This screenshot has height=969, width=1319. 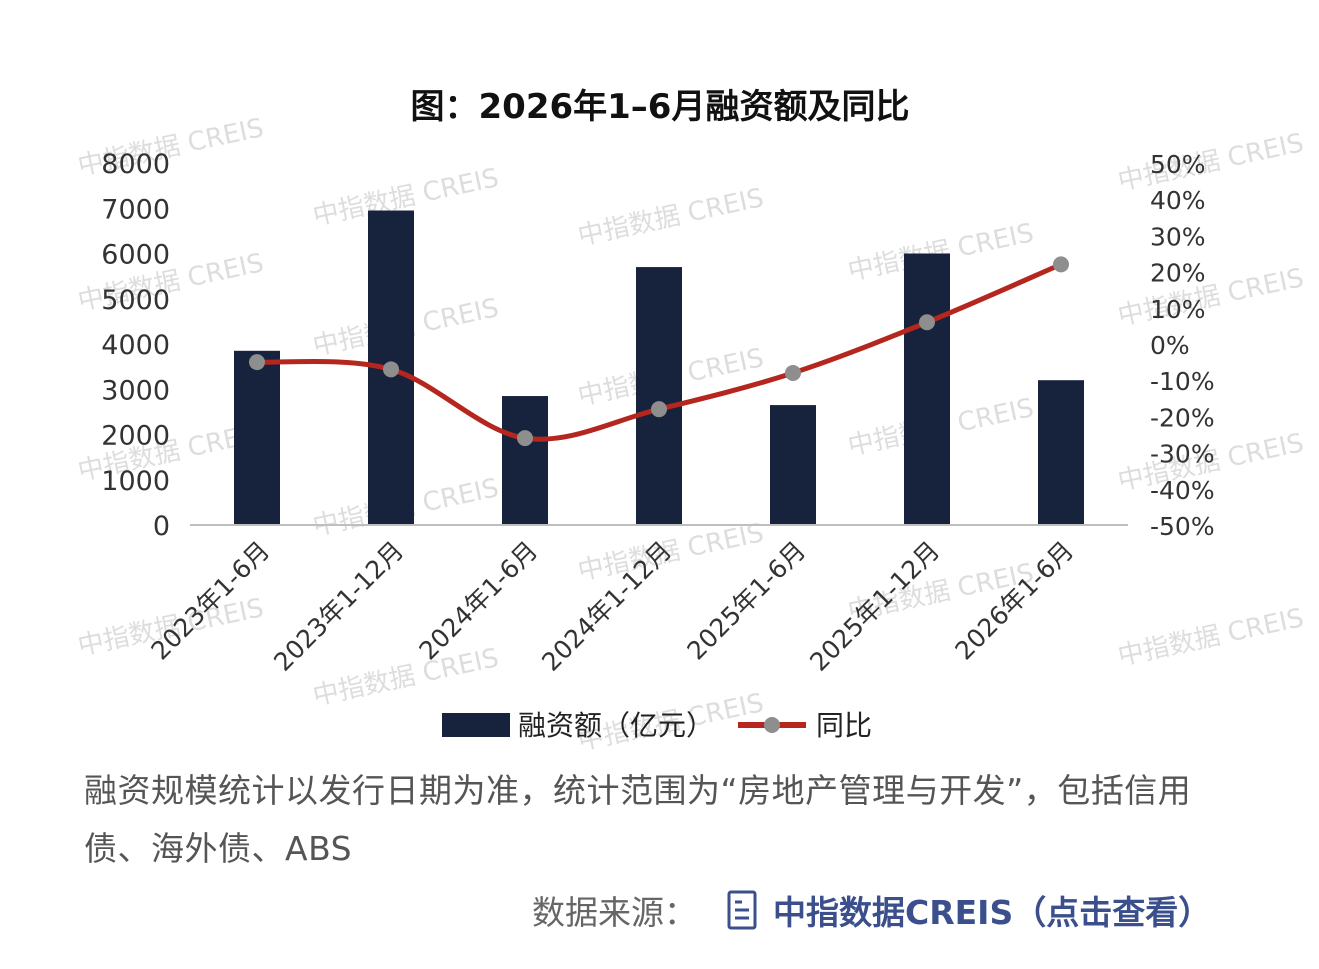 I want to click on data-source: 数据来源： 中指数据CREIS（点击查看）, so click(x=871, y=910).